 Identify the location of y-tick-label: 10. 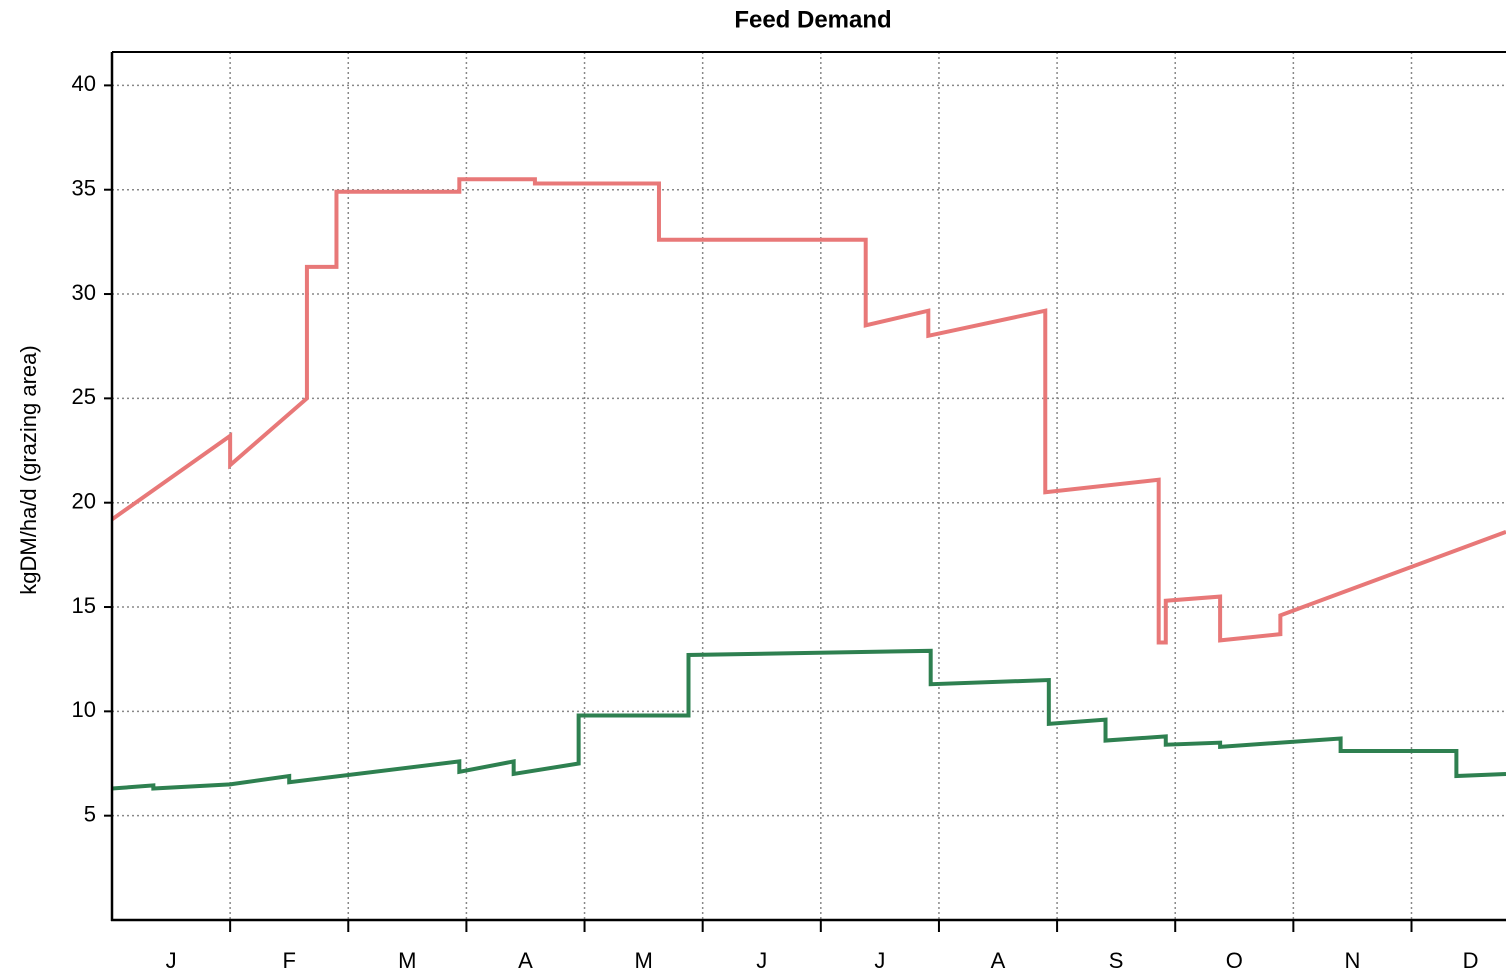
(84, 709).